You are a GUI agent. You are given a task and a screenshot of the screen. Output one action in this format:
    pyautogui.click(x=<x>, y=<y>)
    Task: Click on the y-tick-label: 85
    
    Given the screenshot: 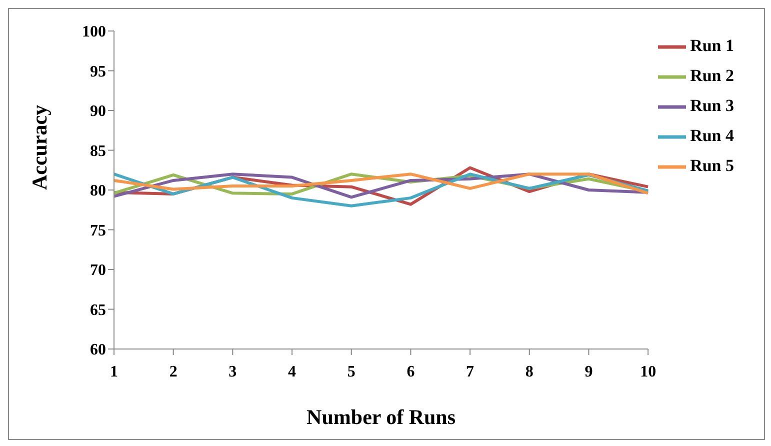 What is the action you would take?
    pyautogui.click(x=98, y=151)
    